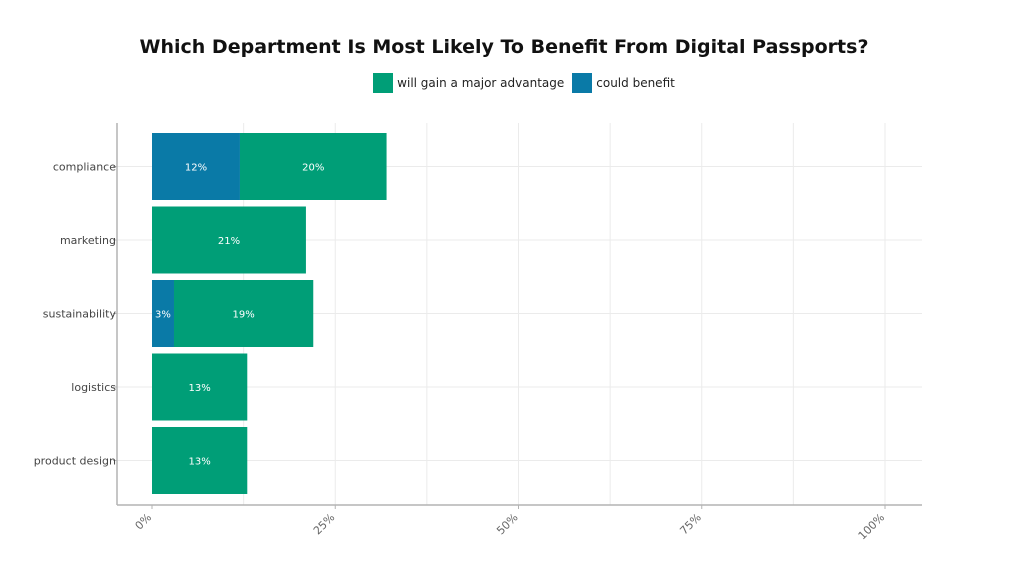 This screenshot has height=576, width=1024. What do you see at coordinates (871, 526) in the screenshot?
I see `x-tick-label: 100%` at bounding box center [871, 526].